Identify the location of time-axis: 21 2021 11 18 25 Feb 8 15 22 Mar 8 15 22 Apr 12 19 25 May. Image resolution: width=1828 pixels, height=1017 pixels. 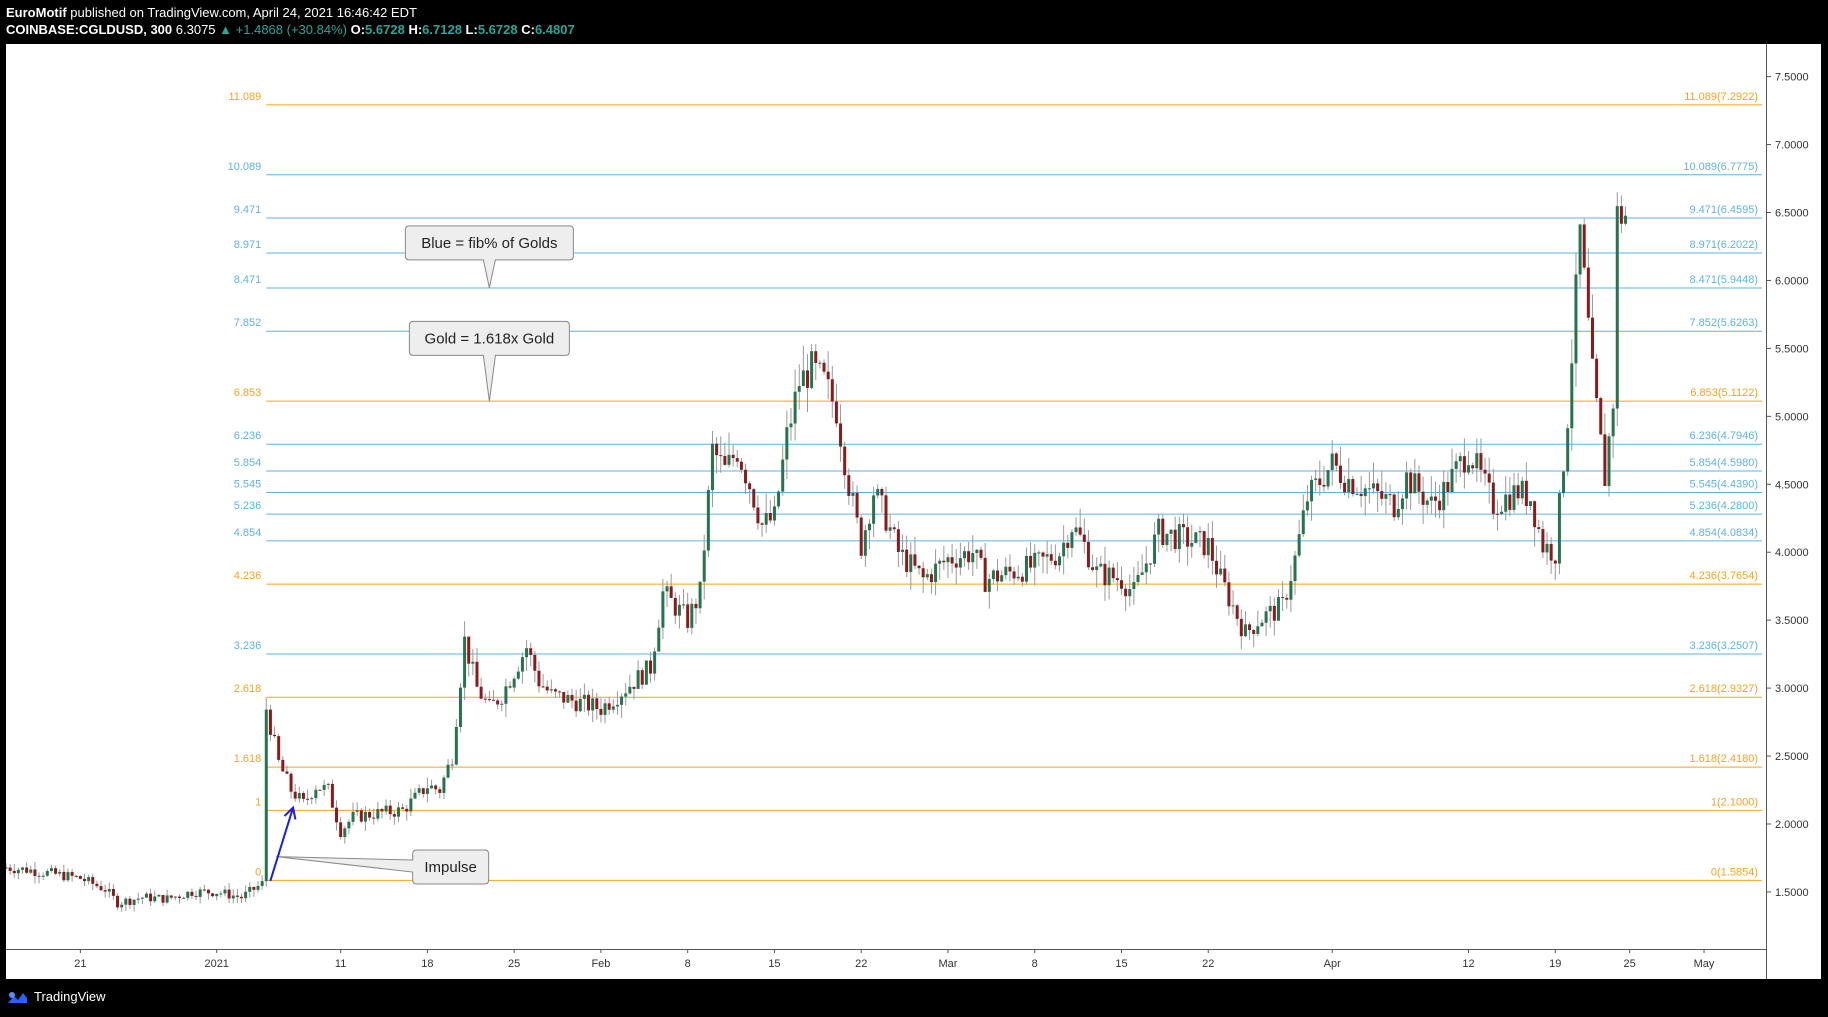
(886, 959).